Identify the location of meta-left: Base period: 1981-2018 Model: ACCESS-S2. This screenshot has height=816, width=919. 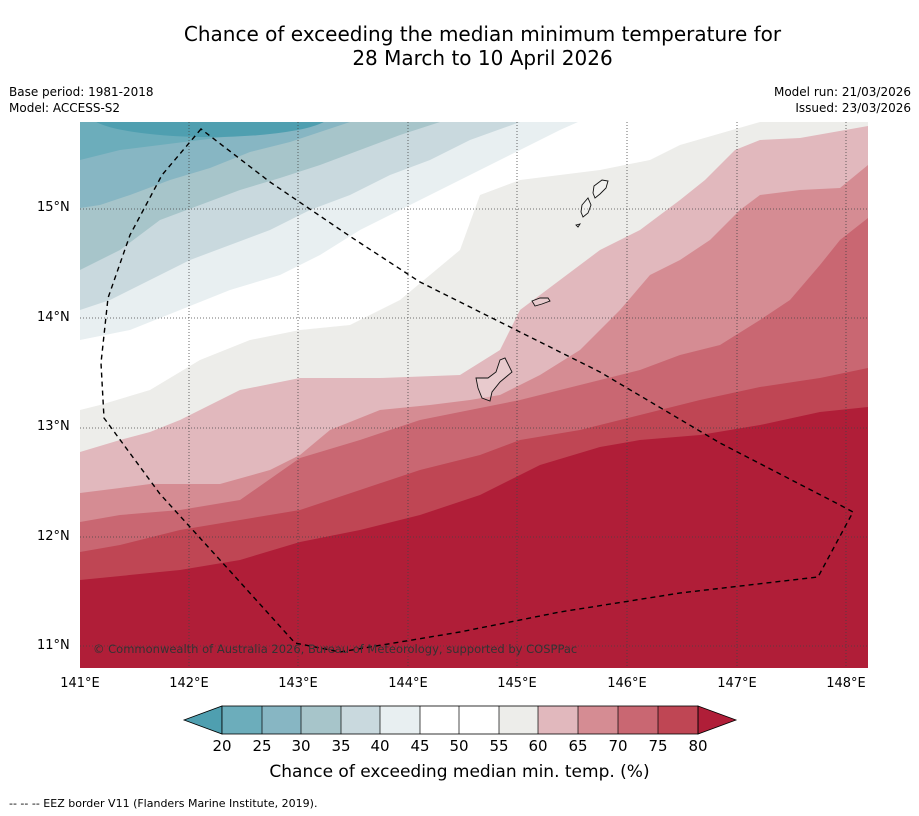
(81, 100).